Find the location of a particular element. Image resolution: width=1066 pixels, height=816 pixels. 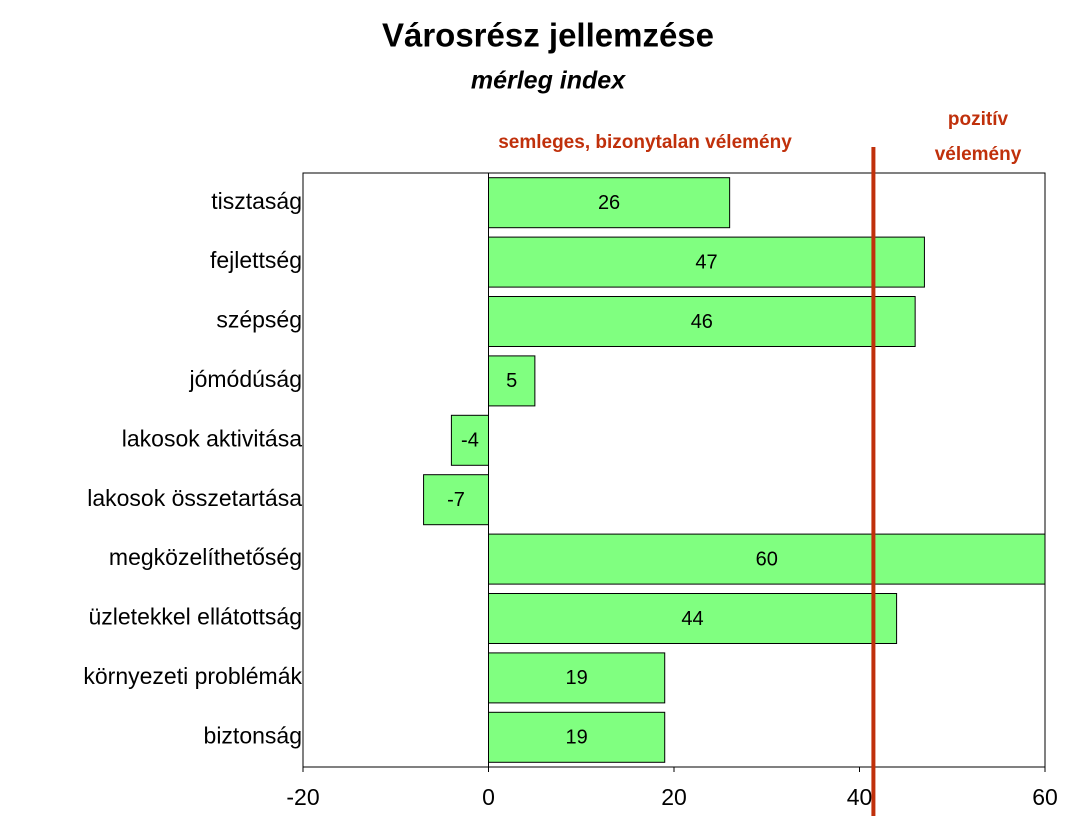

x-tick-label: 20 is located at coordinates (674, 797).